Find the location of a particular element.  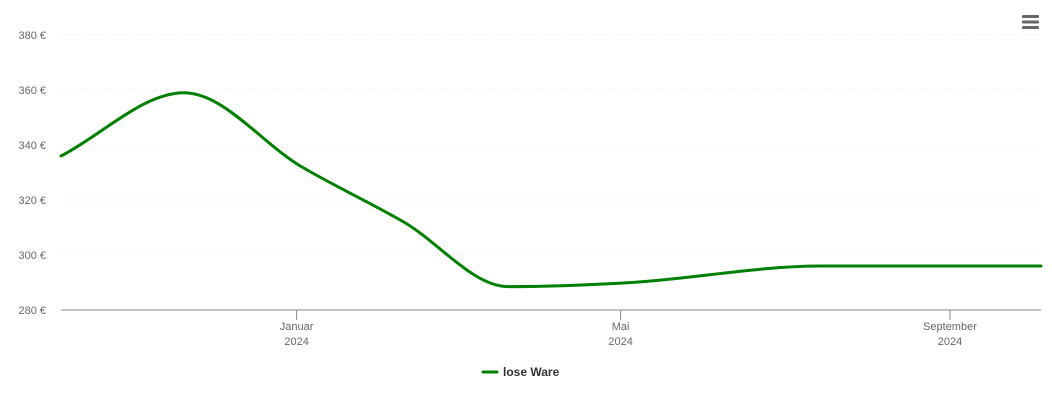

x-tick-label-month: Mai is located at coordinates (621, 327).